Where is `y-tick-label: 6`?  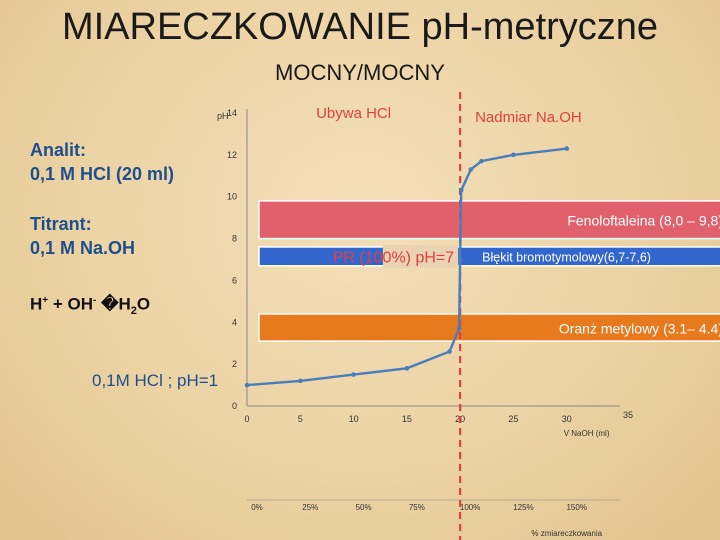 y-tick-label: 6 is located at coordinates (234, 280).